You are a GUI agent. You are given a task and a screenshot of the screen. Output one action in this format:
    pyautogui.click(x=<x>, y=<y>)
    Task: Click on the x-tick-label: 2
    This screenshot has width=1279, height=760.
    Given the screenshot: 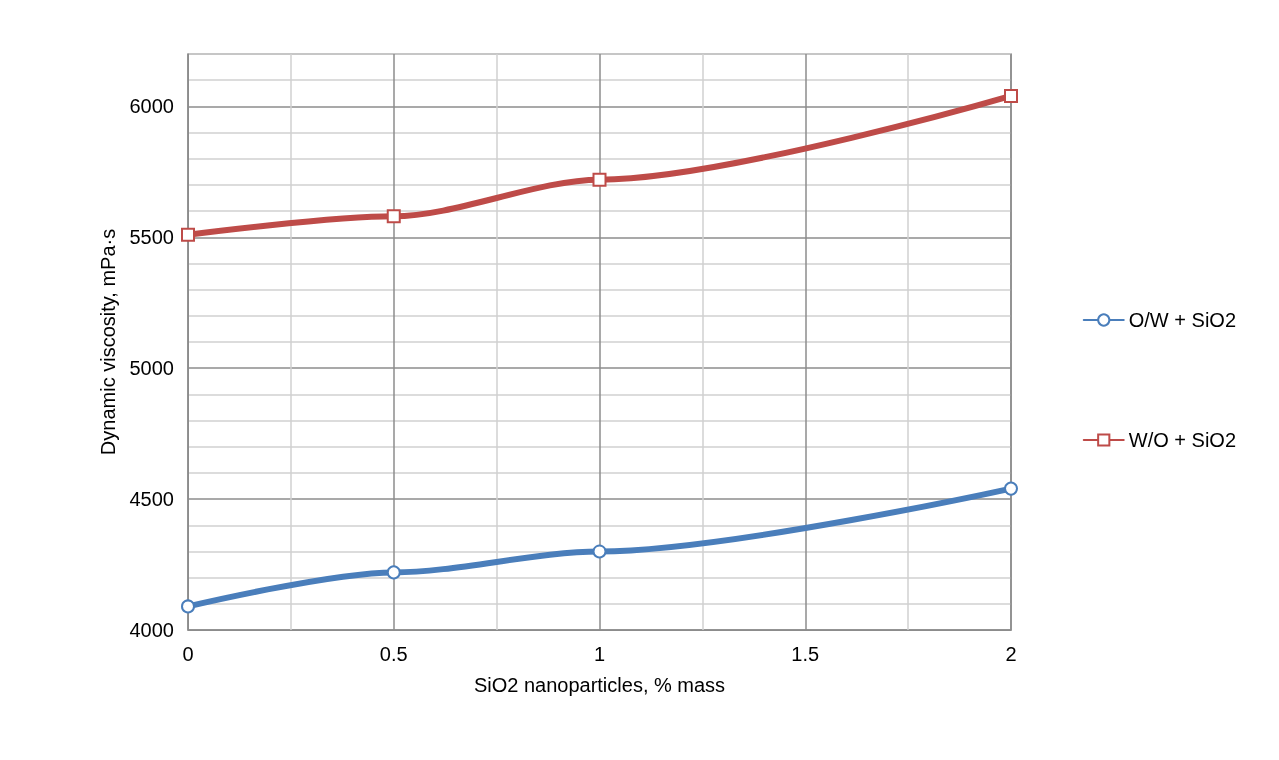 What is the action you would take?
    pyautogui.click(x=1011, y=654)
    